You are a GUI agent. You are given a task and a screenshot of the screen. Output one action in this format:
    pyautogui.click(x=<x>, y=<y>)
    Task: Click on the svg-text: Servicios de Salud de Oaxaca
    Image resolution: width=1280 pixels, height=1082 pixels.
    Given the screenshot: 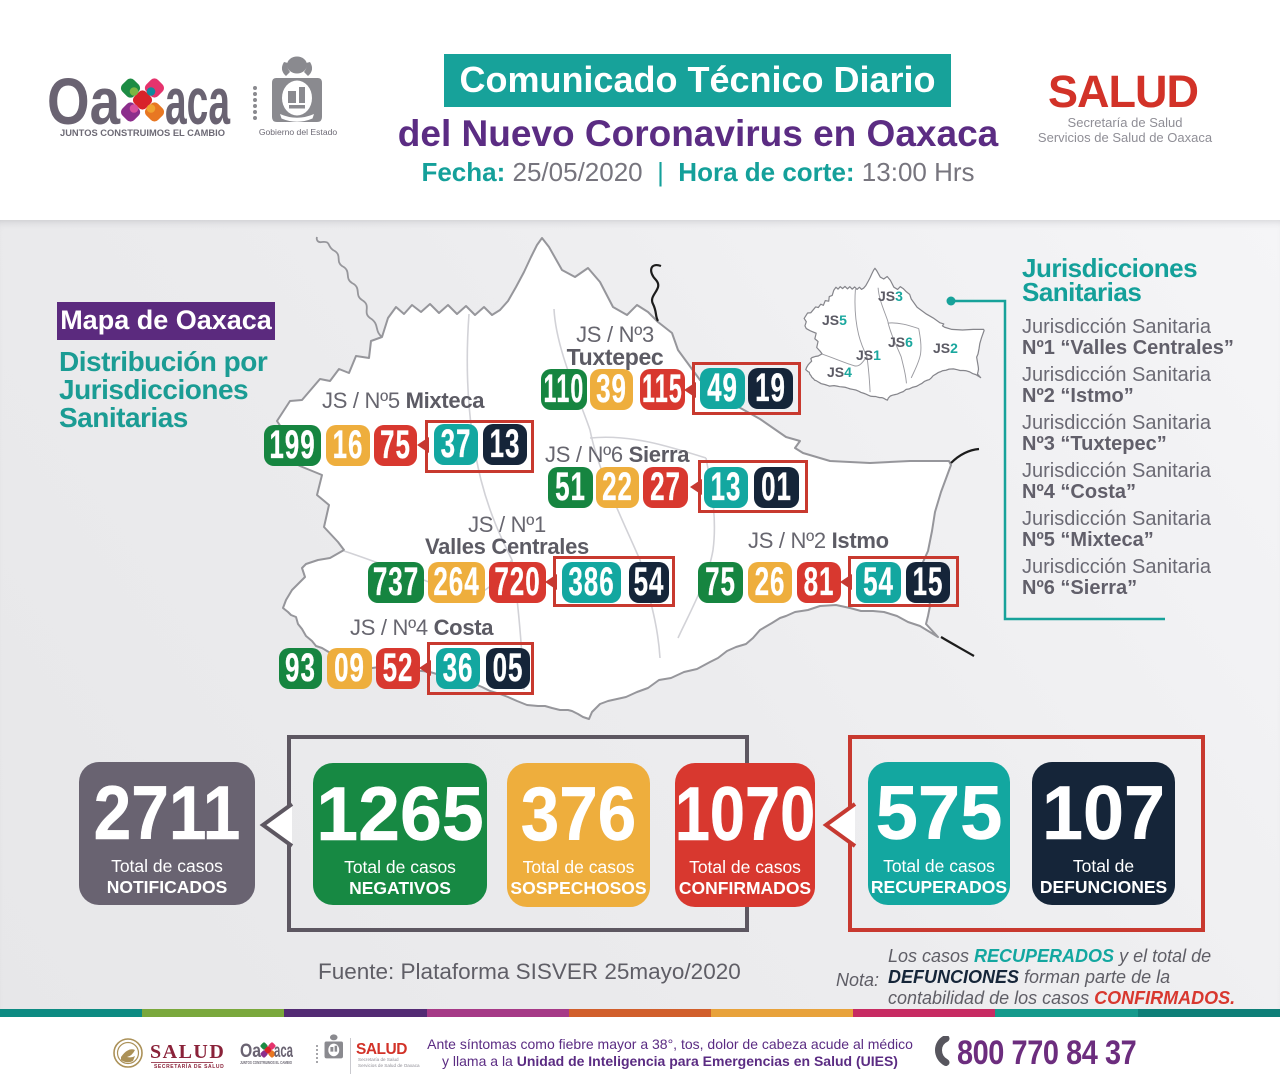 What is the action you would take?
    pyautogui.click(x=389, y=1065)
    